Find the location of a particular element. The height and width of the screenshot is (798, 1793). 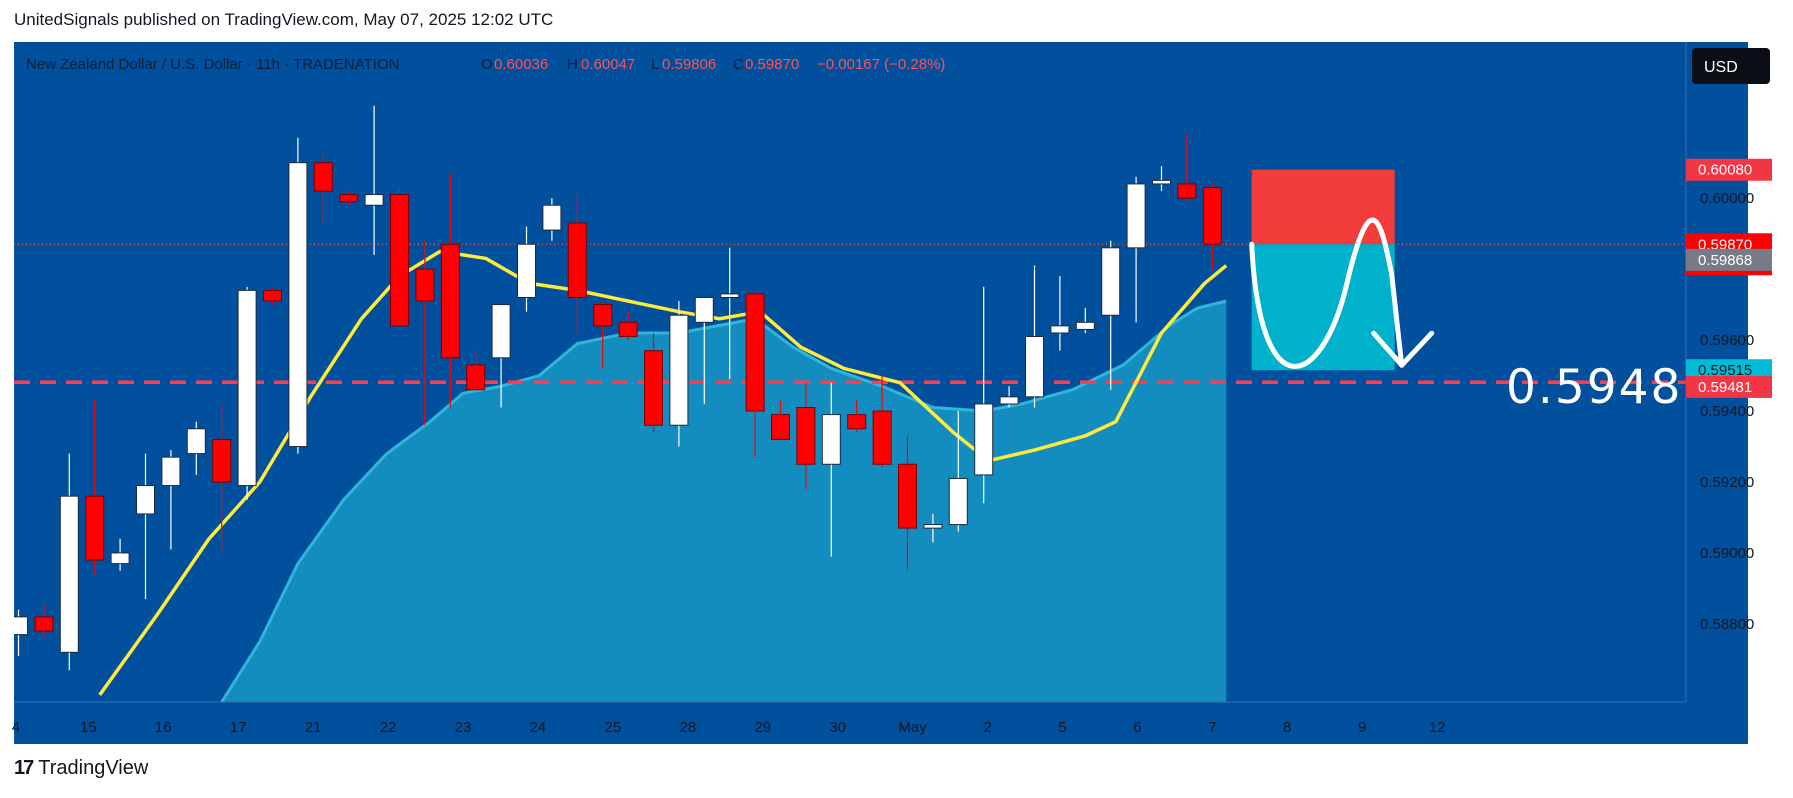

legend-h-value: 0.60047 is located at coordinates (608, 64).